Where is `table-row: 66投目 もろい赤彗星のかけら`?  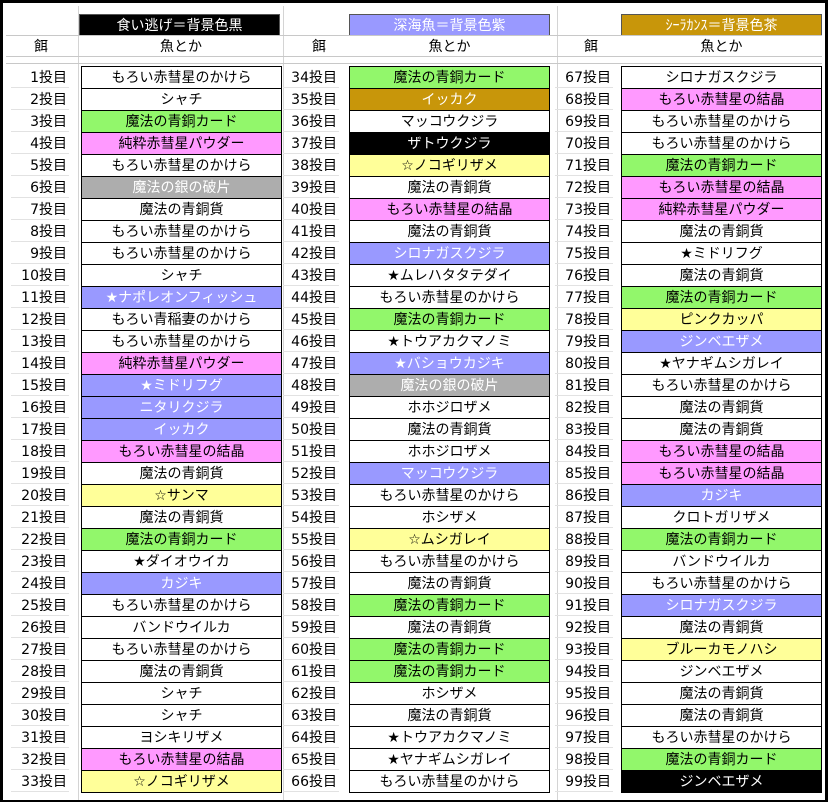 table-row: 66投目 もろい赤彗星のかけら is located at coordinates (416, 781).